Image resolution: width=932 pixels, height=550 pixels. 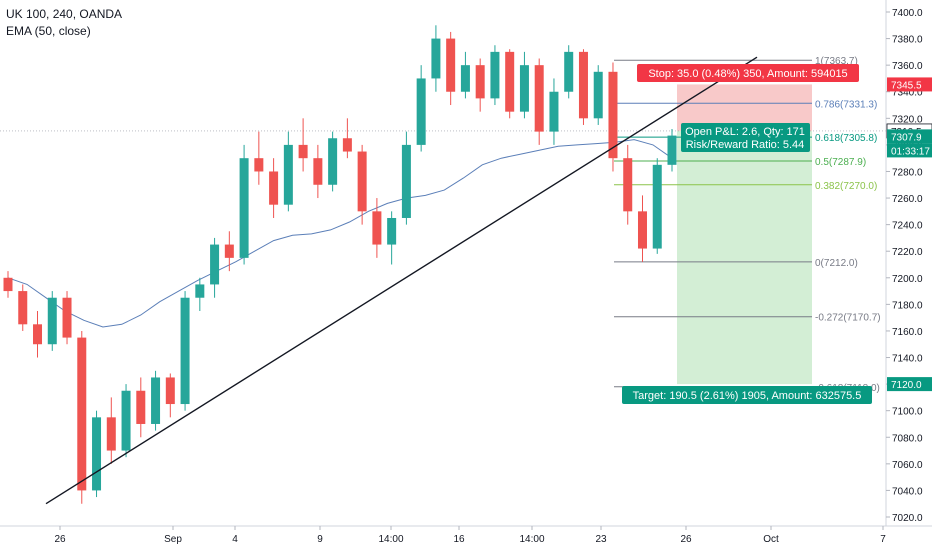 I want to click on price-tick-label: 7220.0, so click(x=907, y=252).